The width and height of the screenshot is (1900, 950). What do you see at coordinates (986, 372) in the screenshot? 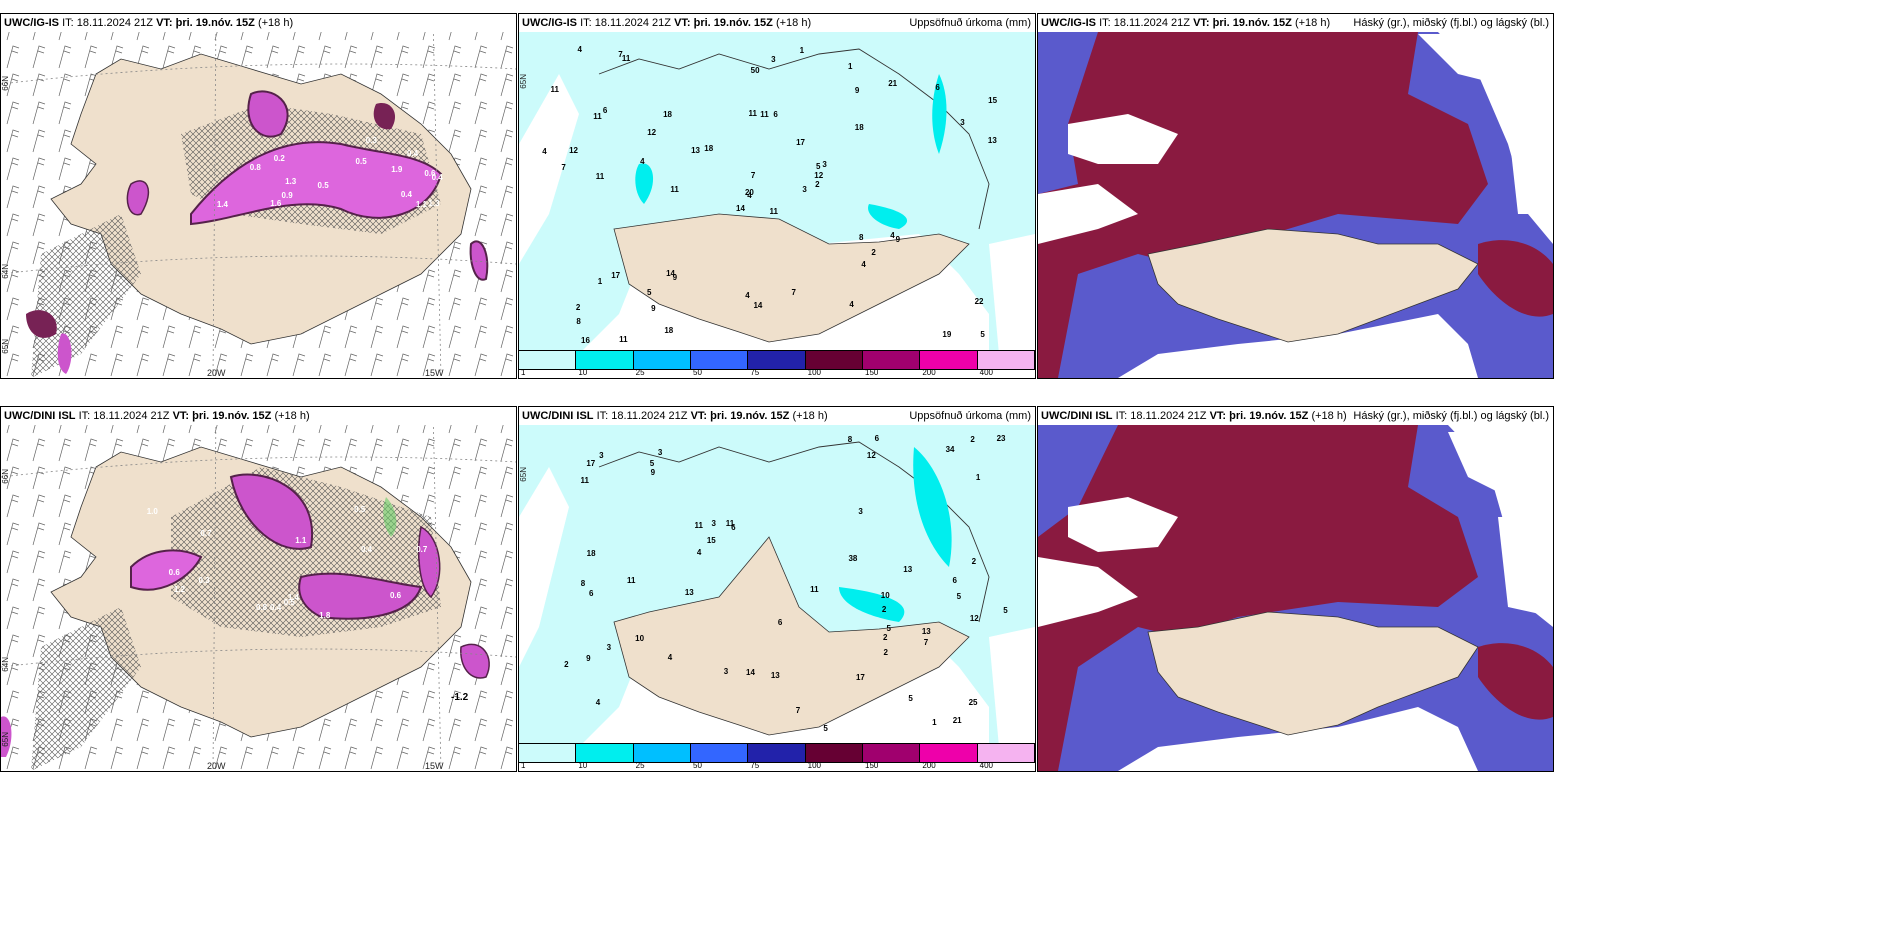
I see `legend-label: 400` at bounding box center [986, 372].